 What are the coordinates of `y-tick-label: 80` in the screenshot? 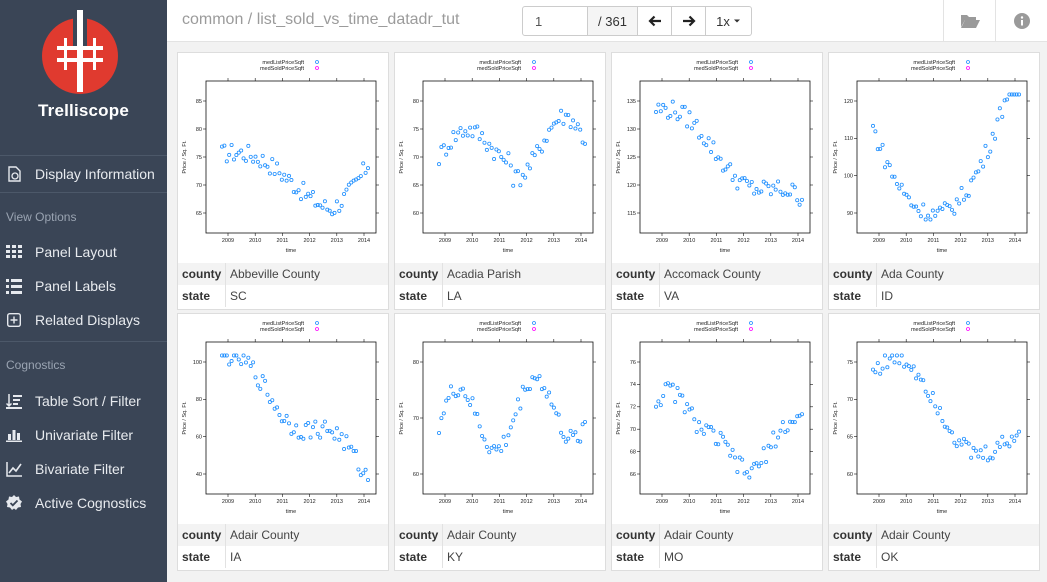 It's located at (416, 363).